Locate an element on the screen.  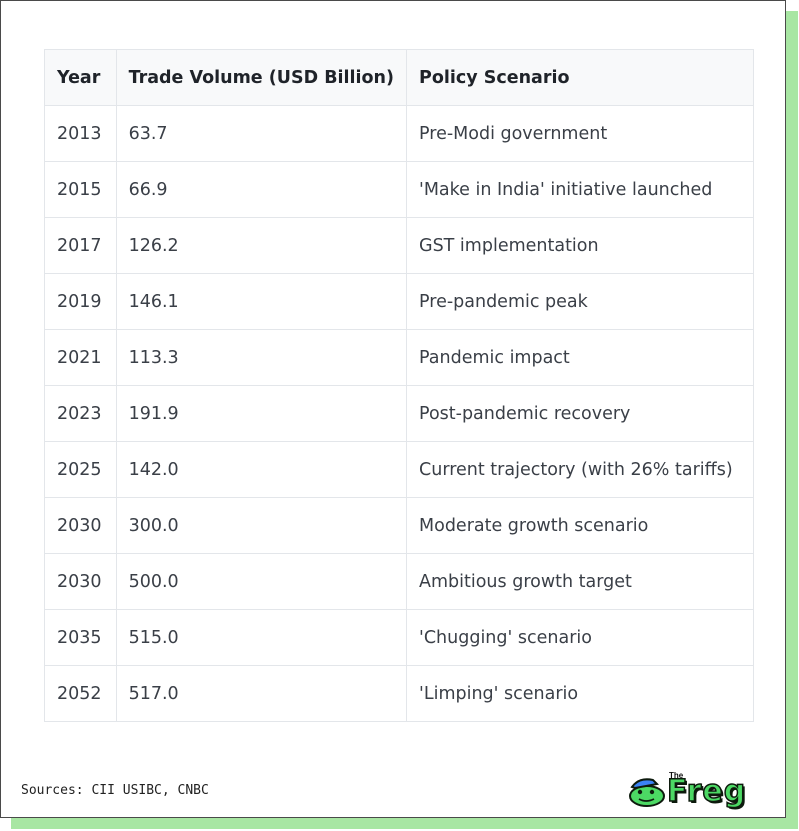
logo-wordmark: Freg is located at coordinates (706, 792).